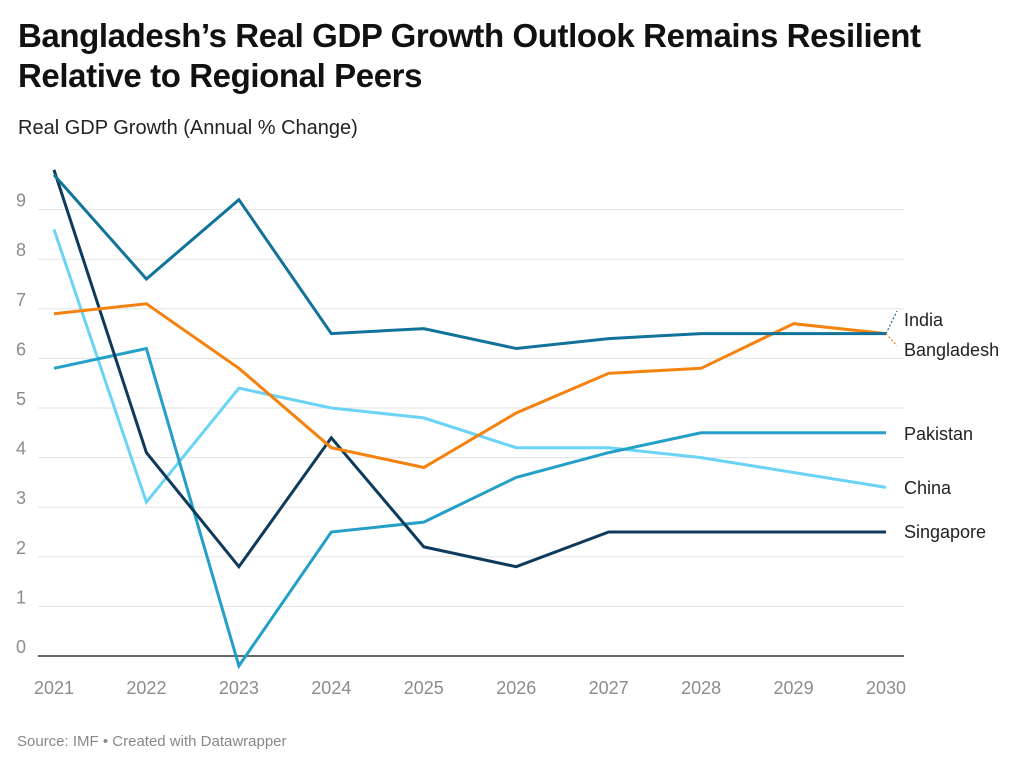 The image size is (1024, 770). Describe the element at coordinates (21, 250) in the screenshot. I see `y-tick-label: 8` at that location.